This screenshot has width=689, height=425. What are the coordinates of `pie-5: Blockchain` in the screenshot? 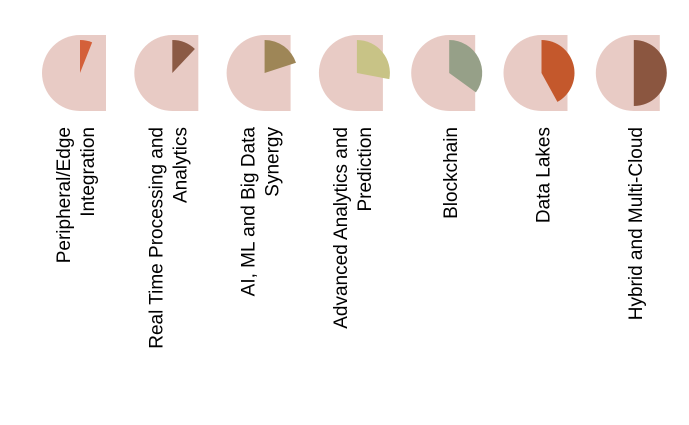 It's located at (447, 127).